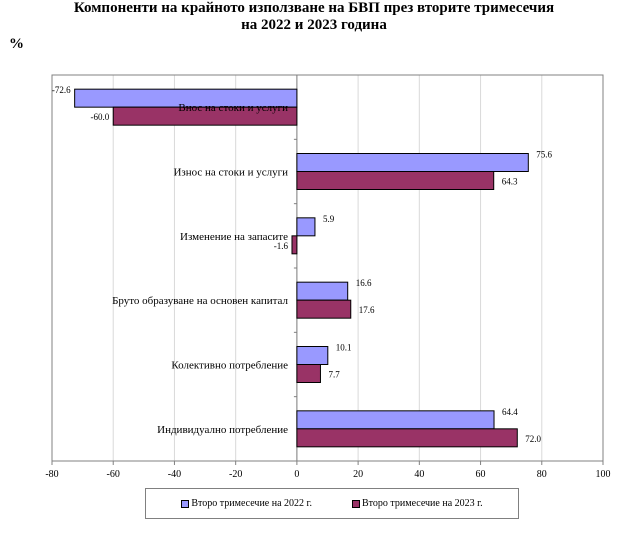  Describe the element at coordinates (603, 474) in the screenshot. I see `x-tick-label: 100` at that location.